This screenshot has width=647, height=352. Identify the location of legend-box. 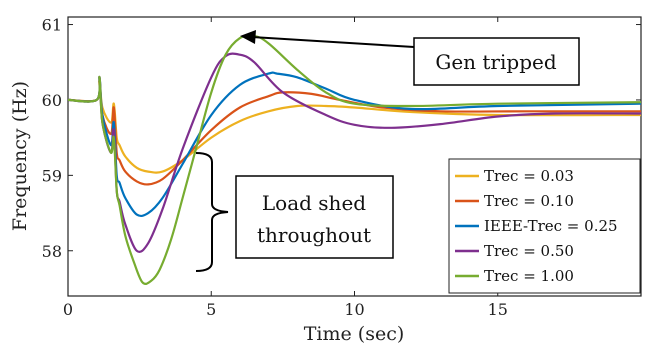
(544, 226).